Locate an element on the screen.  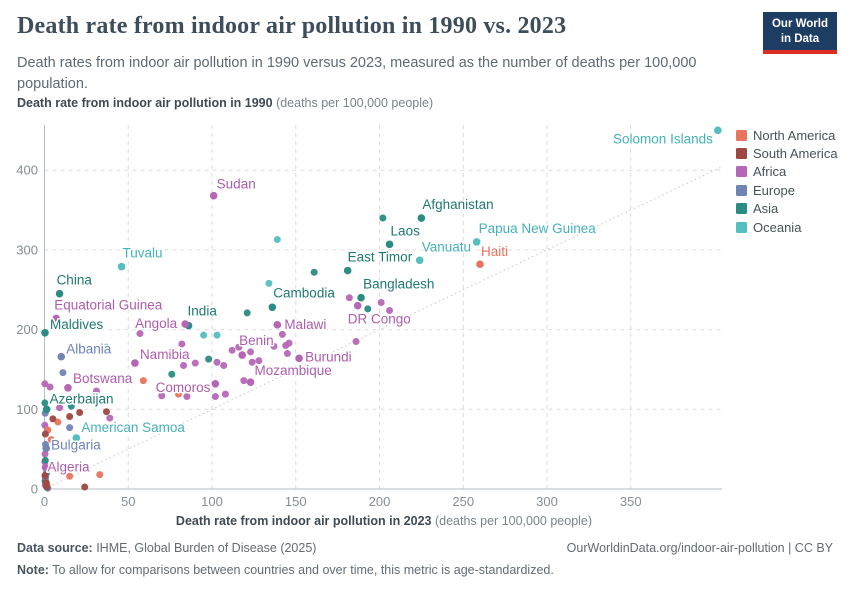
country-label: Mozambique is located at coordinates (293, 370).